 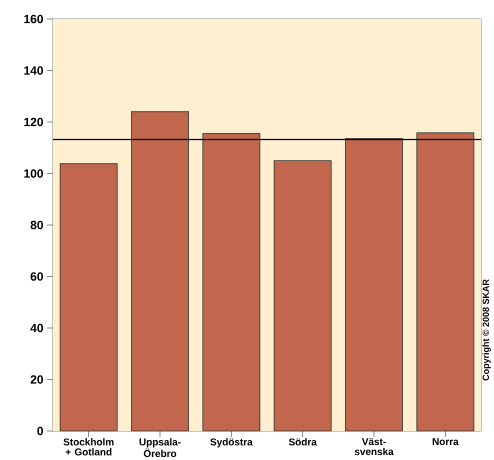 What do you see at coordinates (33, 70) in the screenshot?
I see `y-tick-label: 140` at bounding box center [33, 70].